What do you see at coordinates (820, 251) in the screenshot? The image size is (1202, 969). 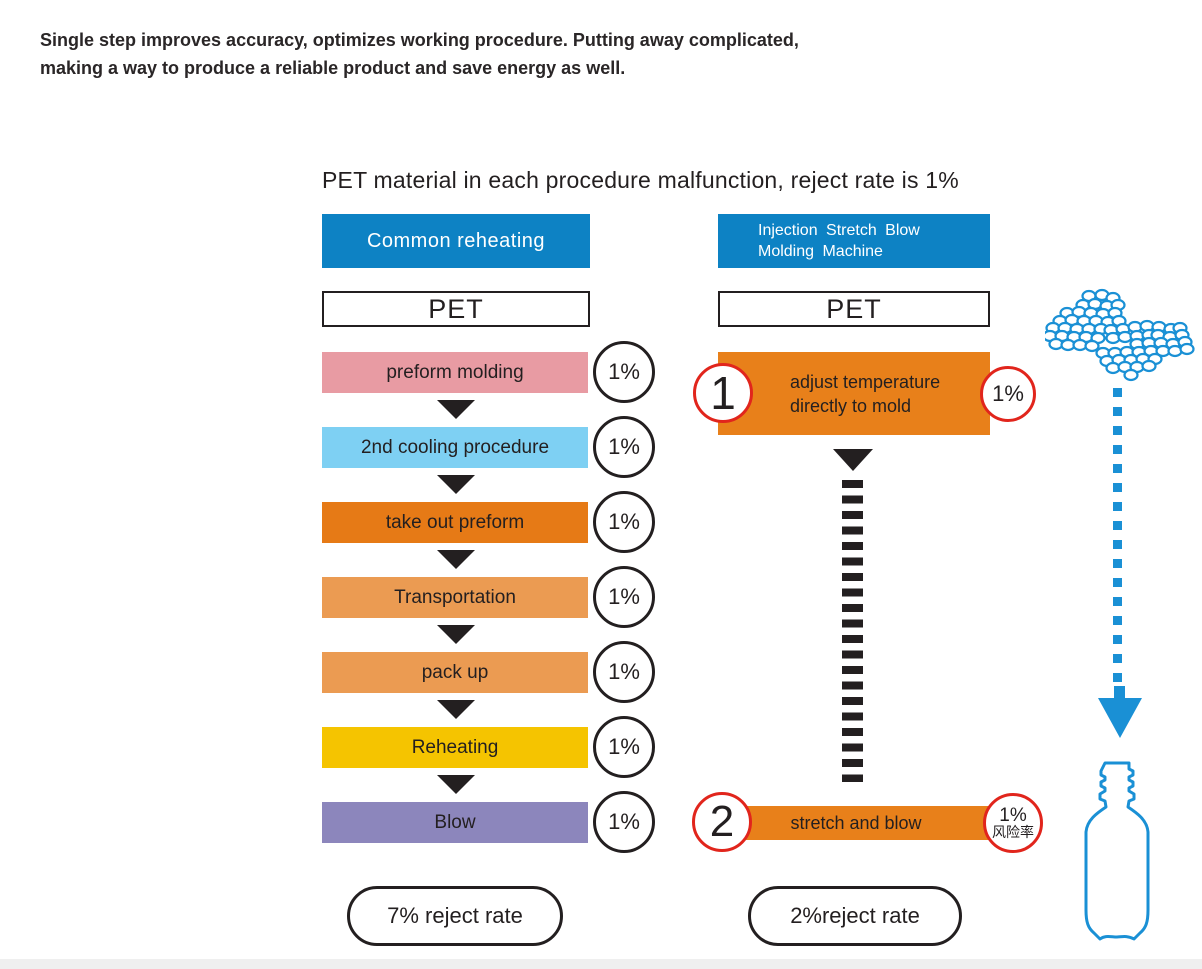 I see `right-header-line2: Molding Machine` at bounding box center [820, 251].